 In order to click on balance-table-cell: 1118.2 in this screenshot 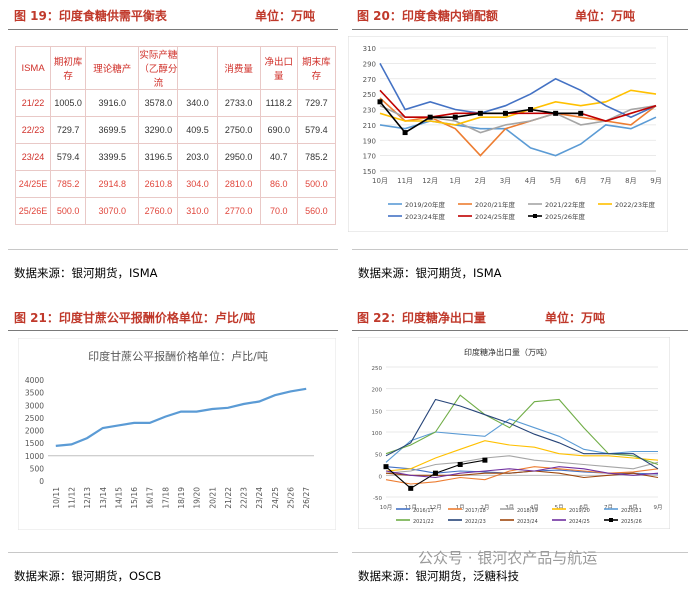, I will do `click(278, 103)`.